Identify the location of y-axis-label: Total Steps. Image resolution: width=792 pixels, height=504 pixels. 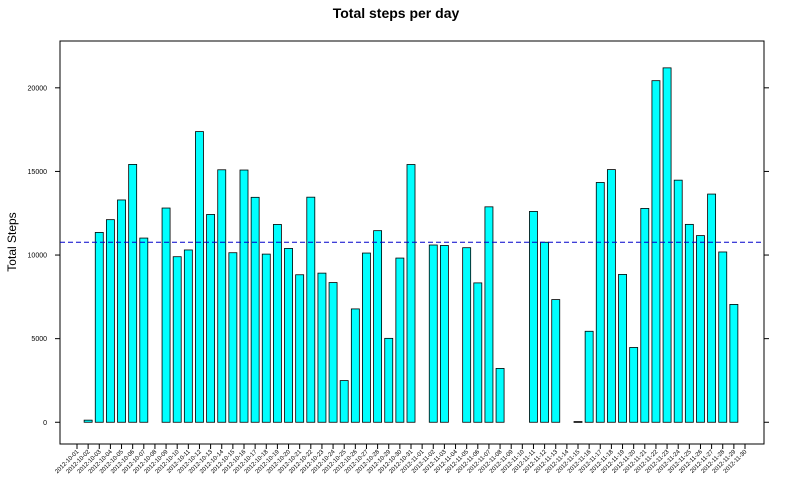
(12, 241).